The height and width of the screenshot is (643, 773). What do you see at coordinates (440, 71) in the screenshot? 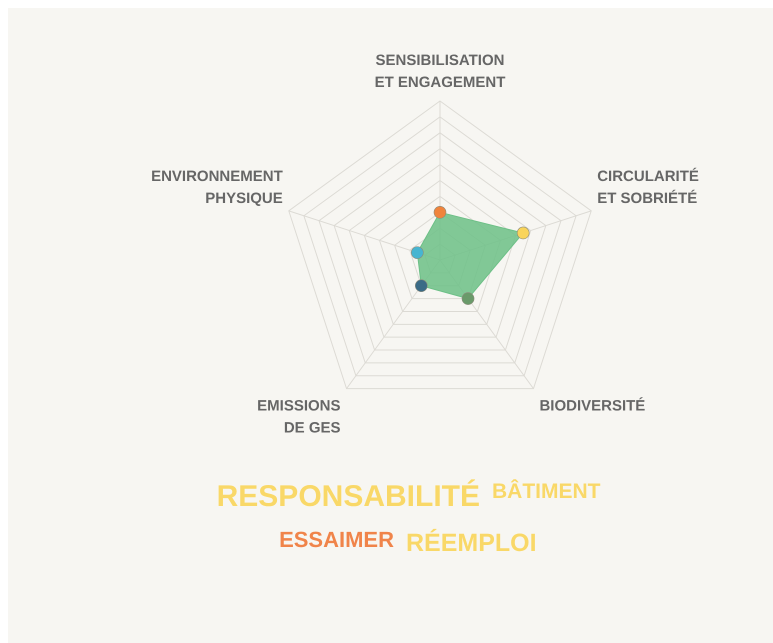
I see `spoke-label: SENSIBILISATION ET ENGAGEMENT` at bounding box center [440, 71].